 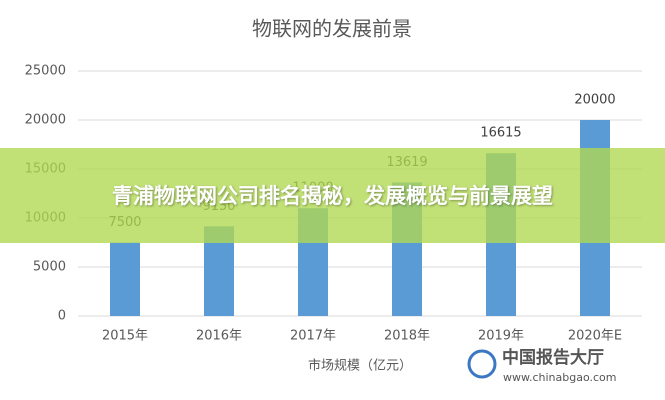 What do you see at coordinates (45, 71) in the screenshot?
I see `y-tick-label: 25000` at bounding box center [45, 71].